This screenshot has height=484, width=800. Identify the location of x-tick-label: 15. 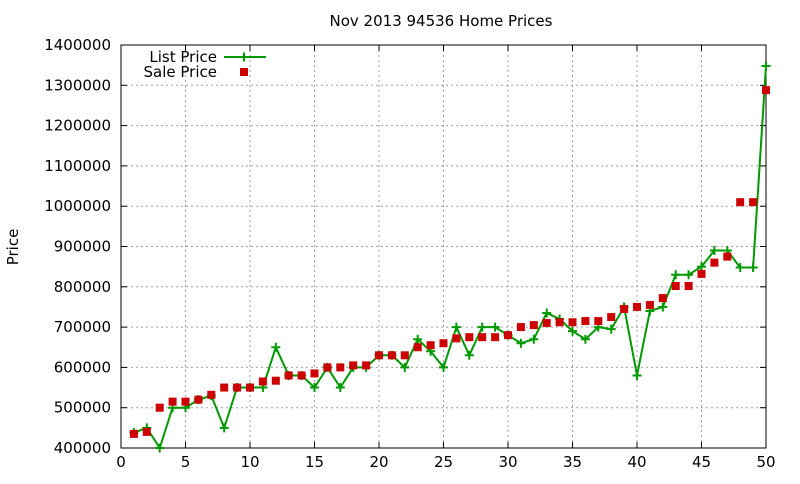
(314, 462).